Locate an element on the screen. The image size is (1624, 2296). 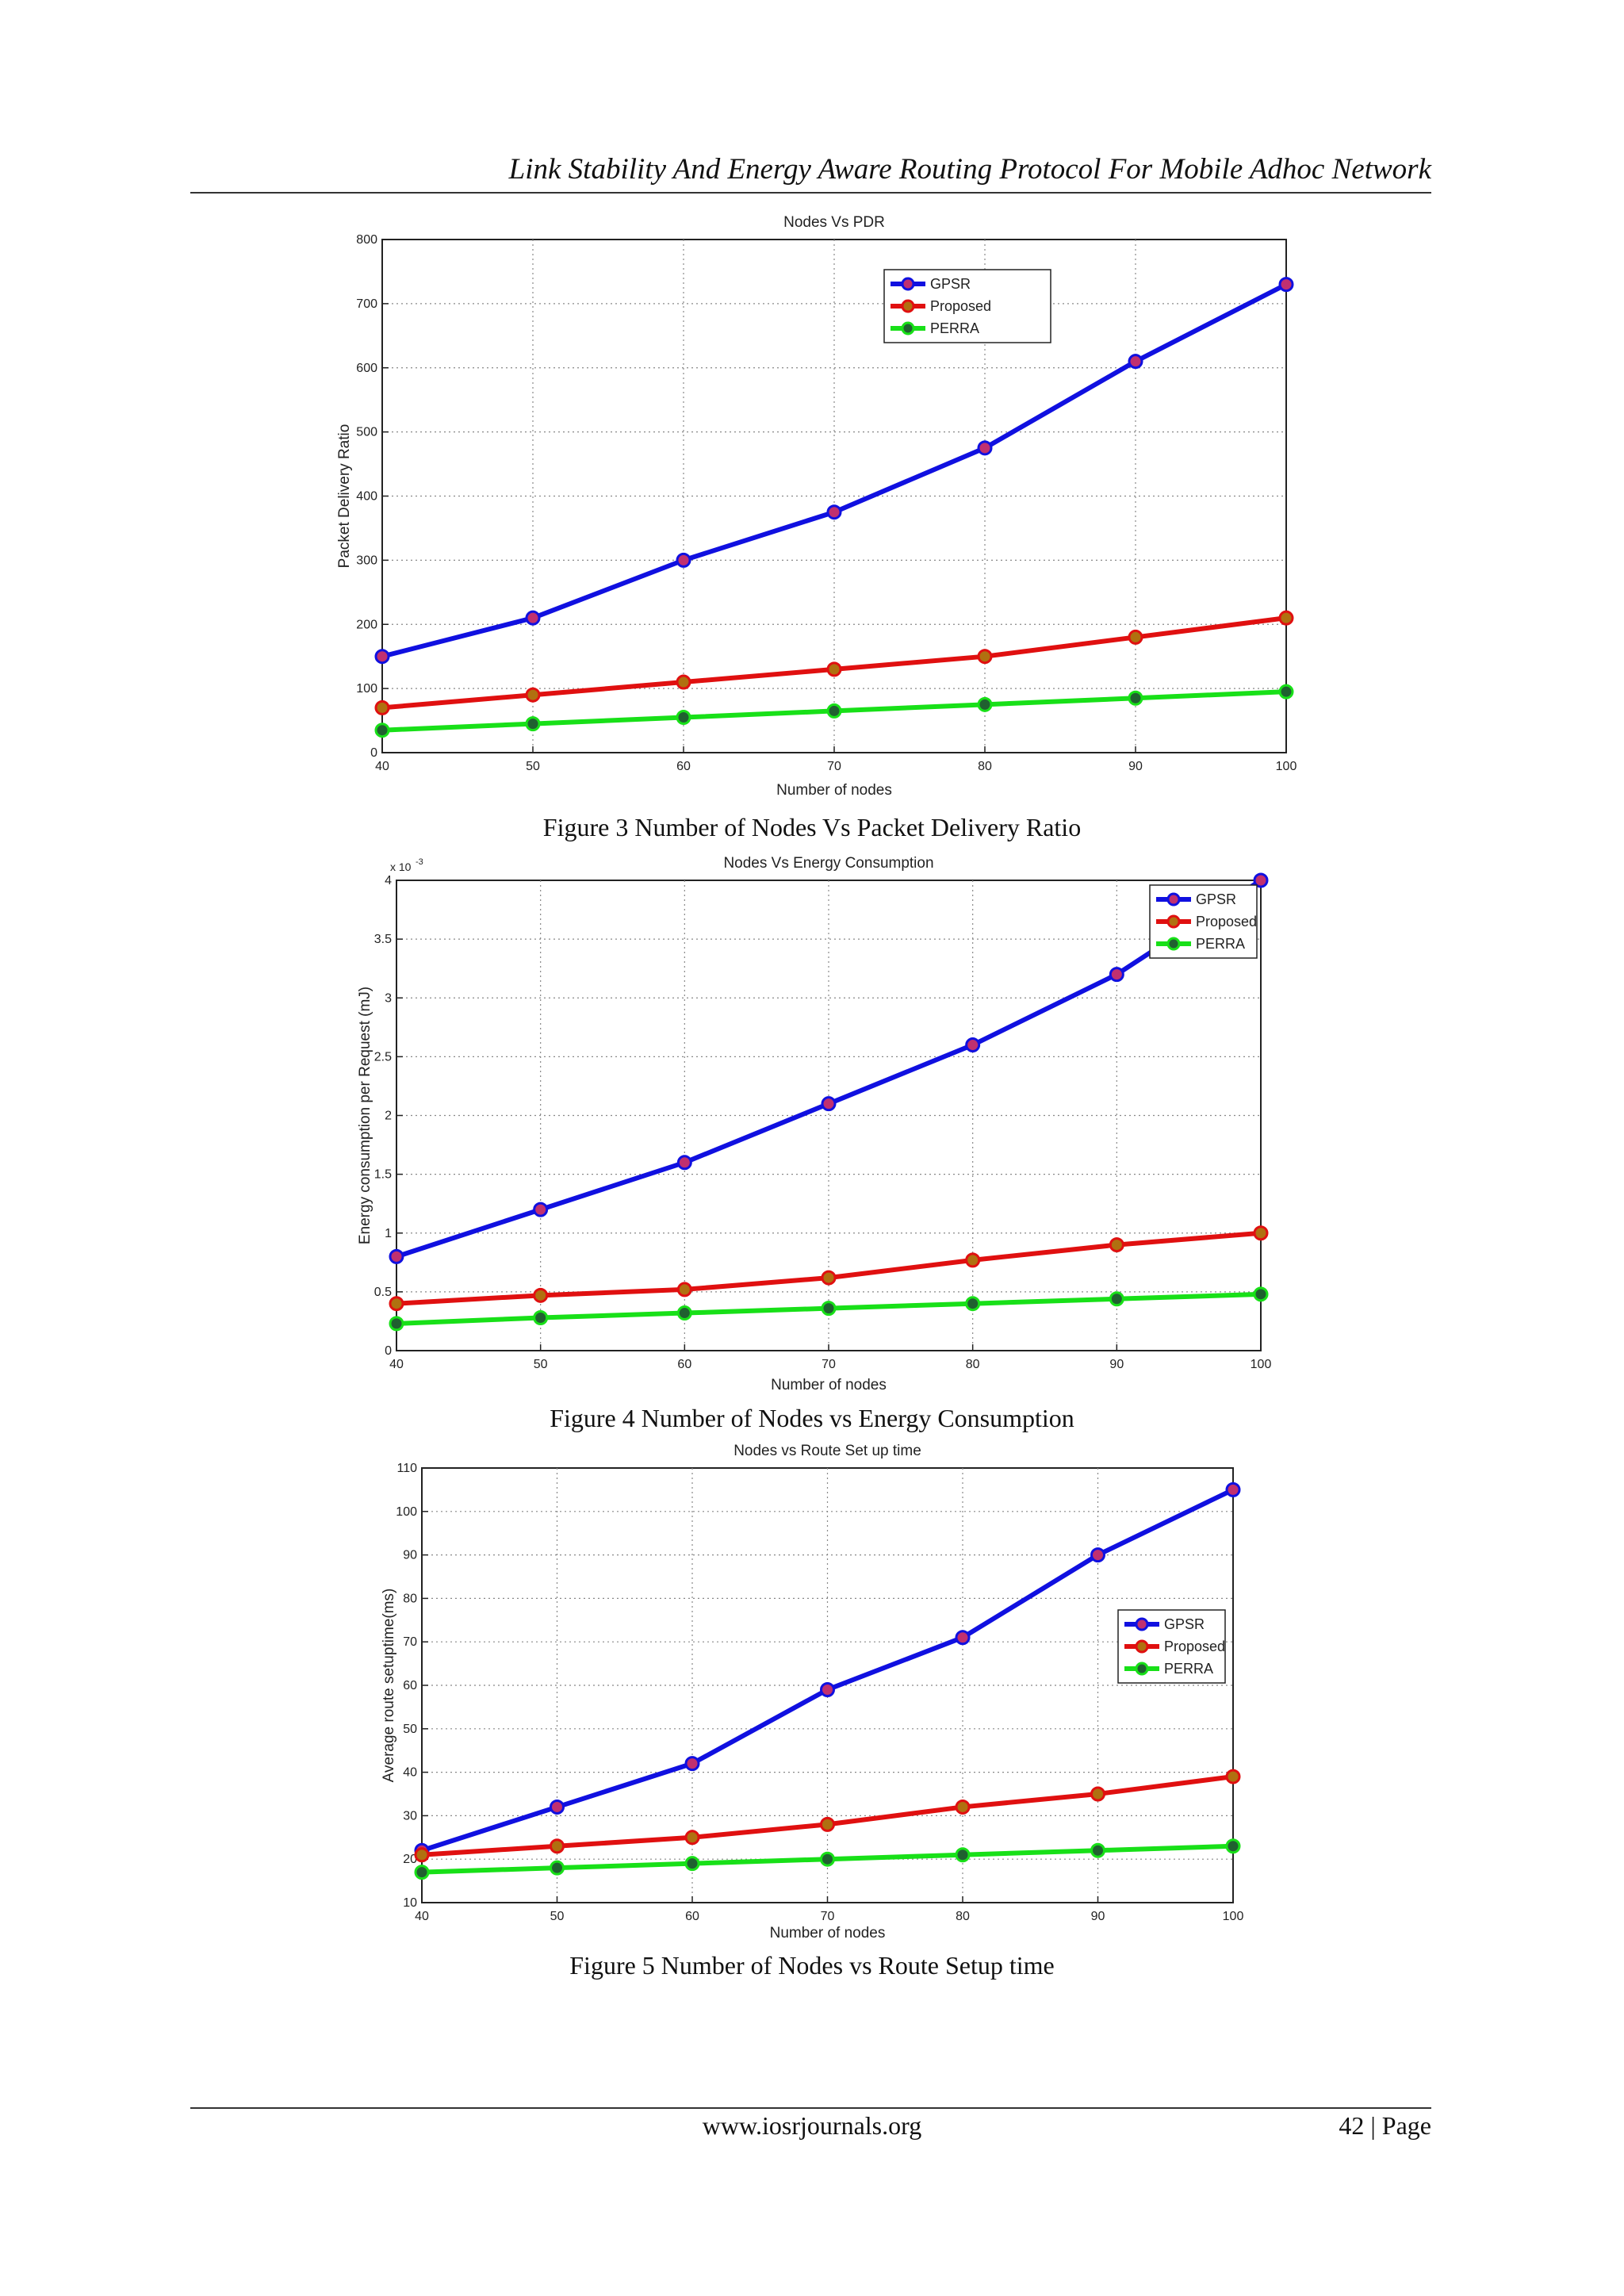
y-tick-label: 1.5 is located at coordinates (383, 1175).